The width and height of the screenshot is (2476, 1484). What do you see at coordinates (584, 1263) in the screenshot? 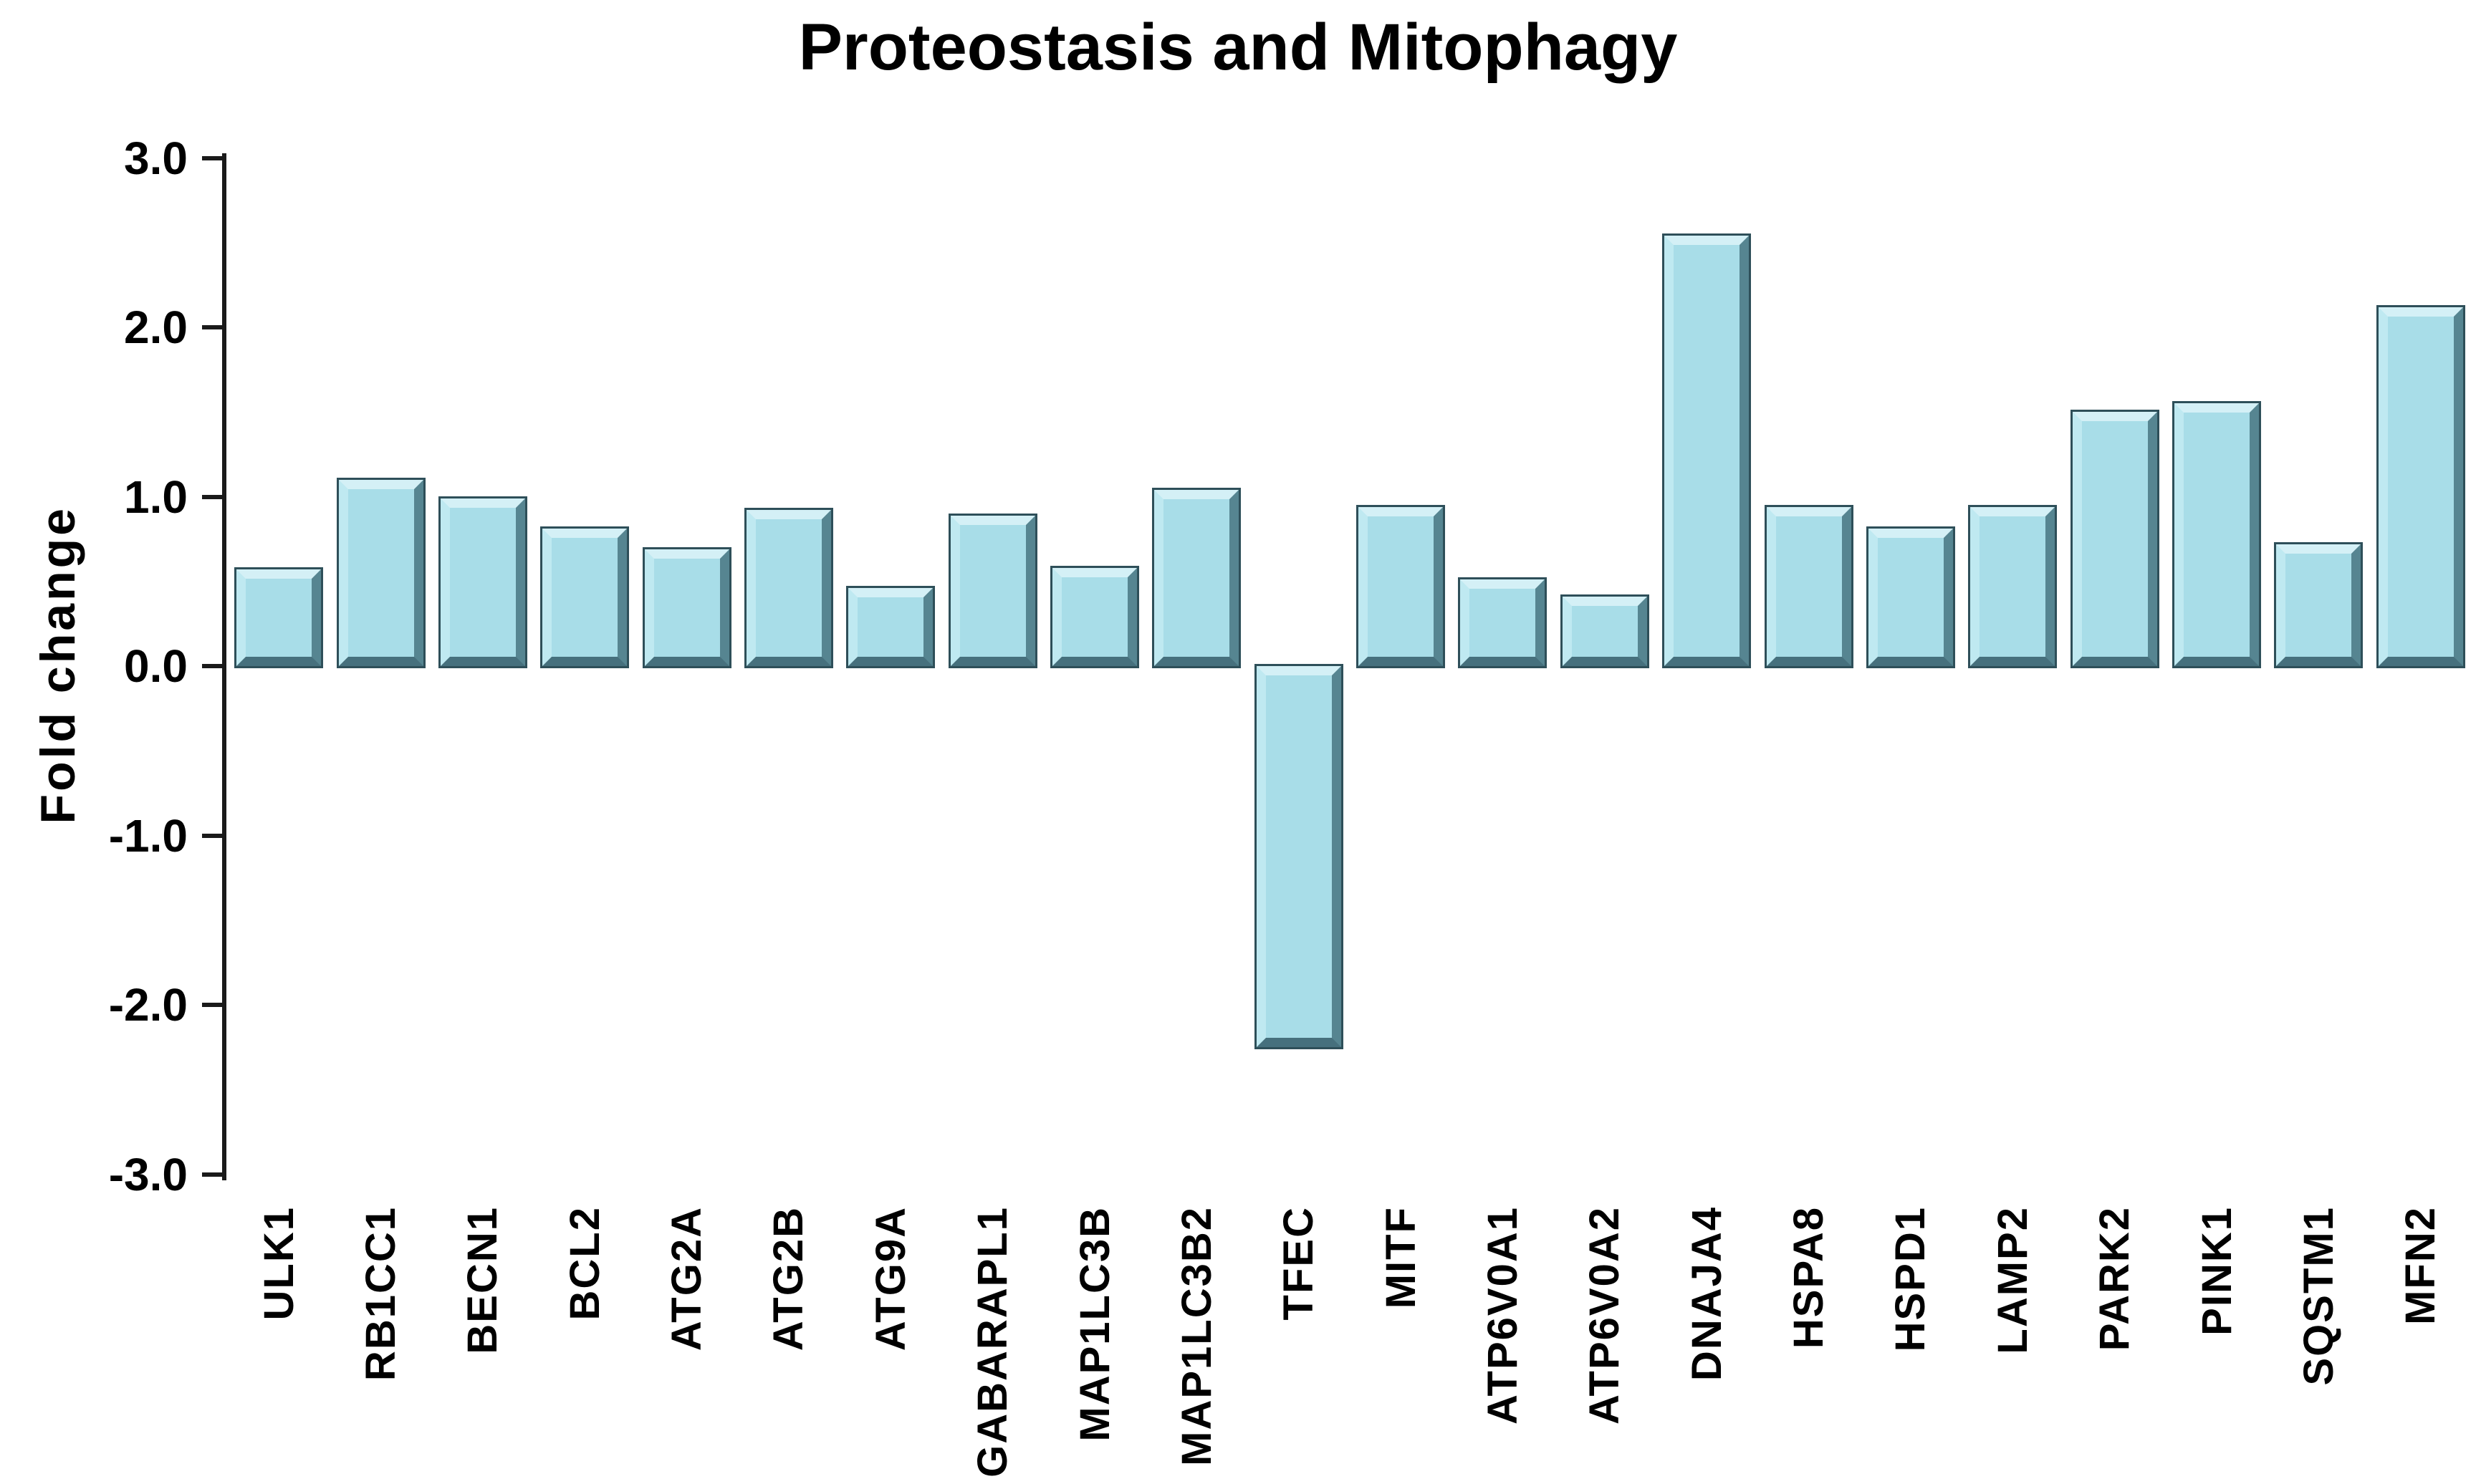
I see `x-tick-label-BCL2: BCL2` at bounding box center [584, 1263].